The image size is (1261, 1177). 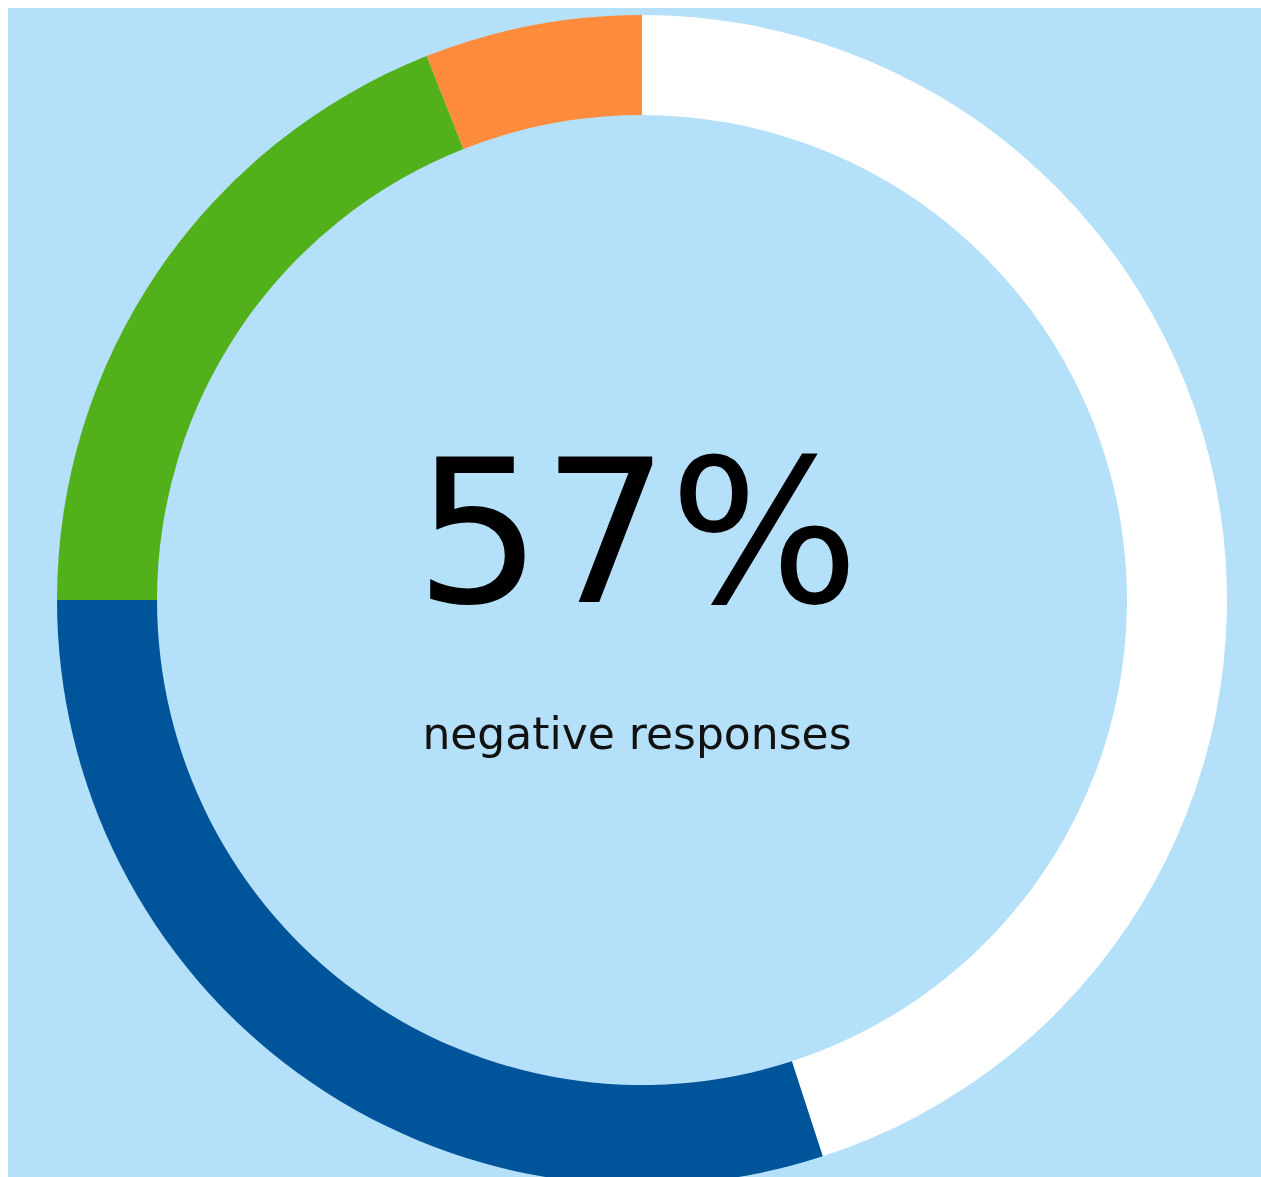 I want to click on text: 57%, so click(x=637, y=532).